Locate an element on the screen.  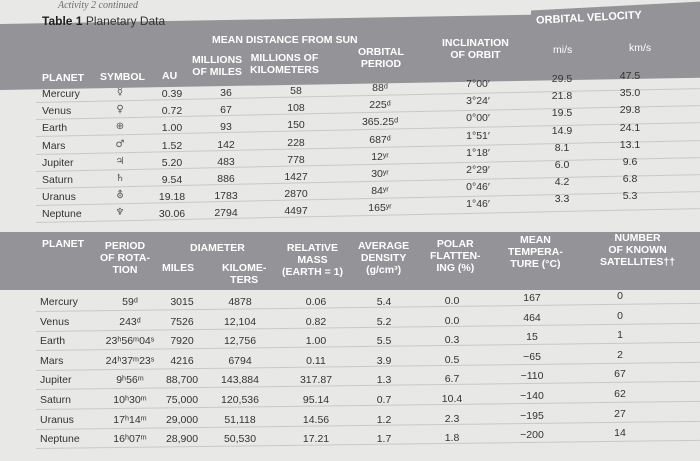
cell-inclination: 7°00′ is located at coordinates (478, 84).